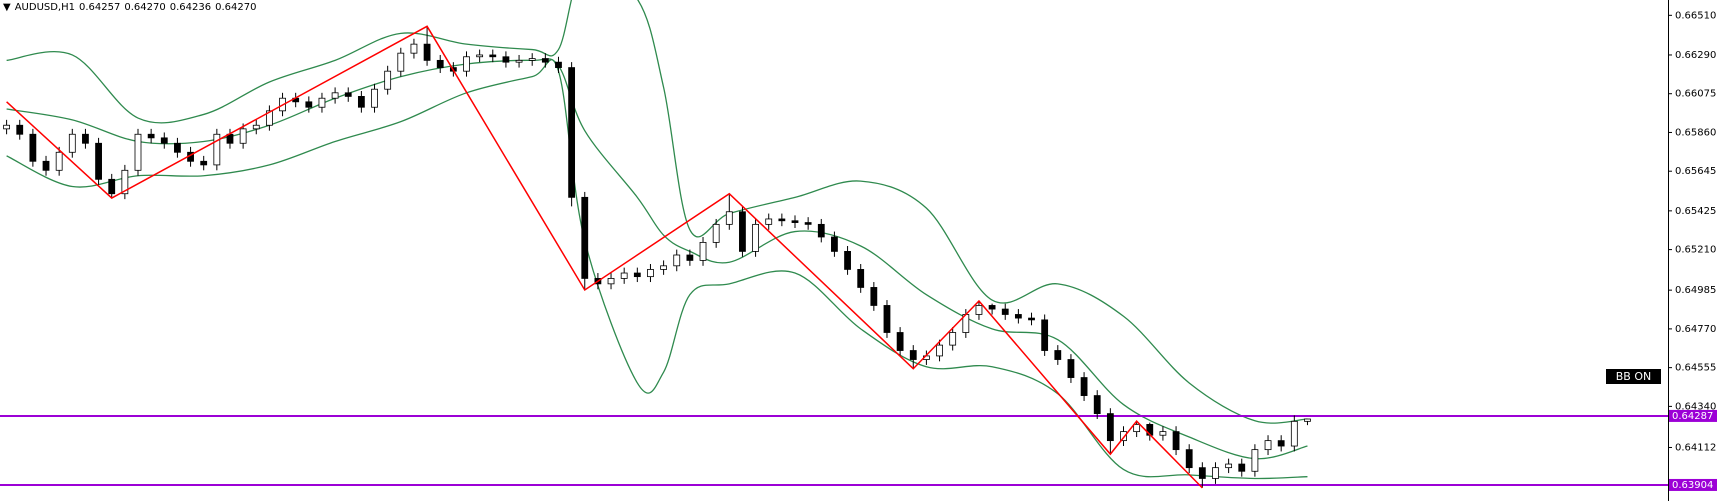 This screenshot has width=1717, height=501. Describe the element at coordinates (44, 7) in the screenshot. I see `symbol-title: AUDUSD,H1` at that location.